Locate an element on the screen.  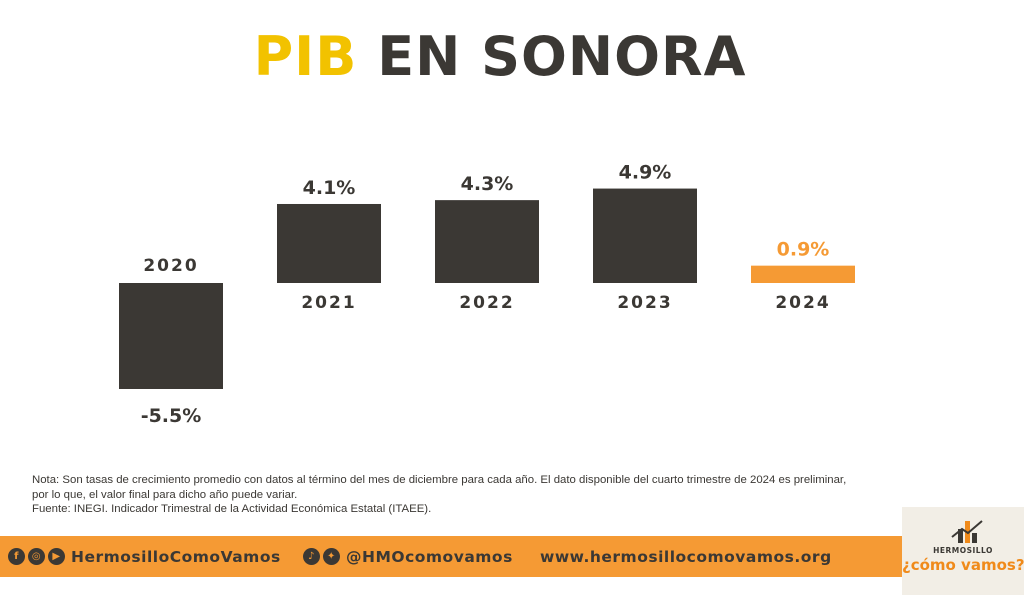
category-label-2024: 2024 is located at coordinates (802, 303).